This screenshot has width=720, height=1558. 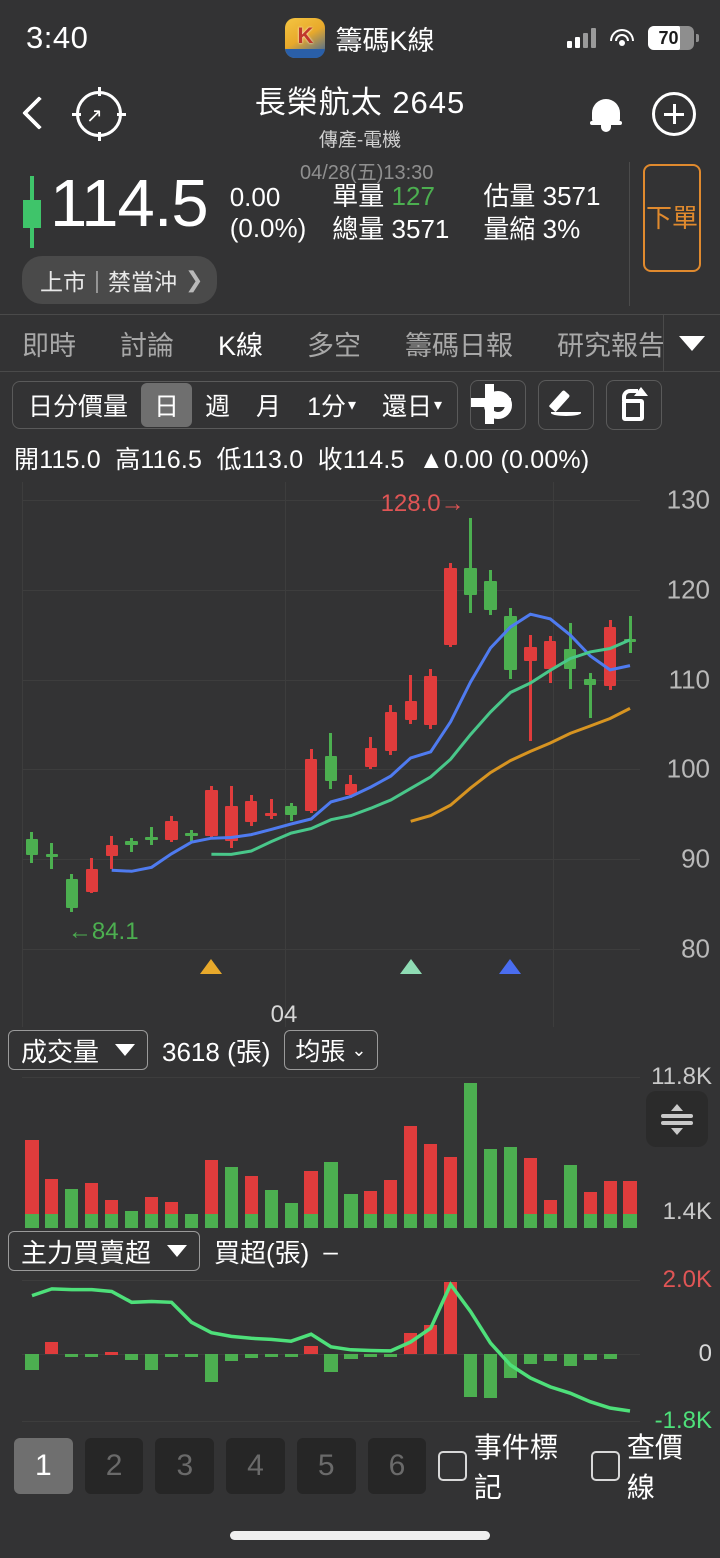 I want to click on tab-discussion: 討論, so click(x=147, y=345).